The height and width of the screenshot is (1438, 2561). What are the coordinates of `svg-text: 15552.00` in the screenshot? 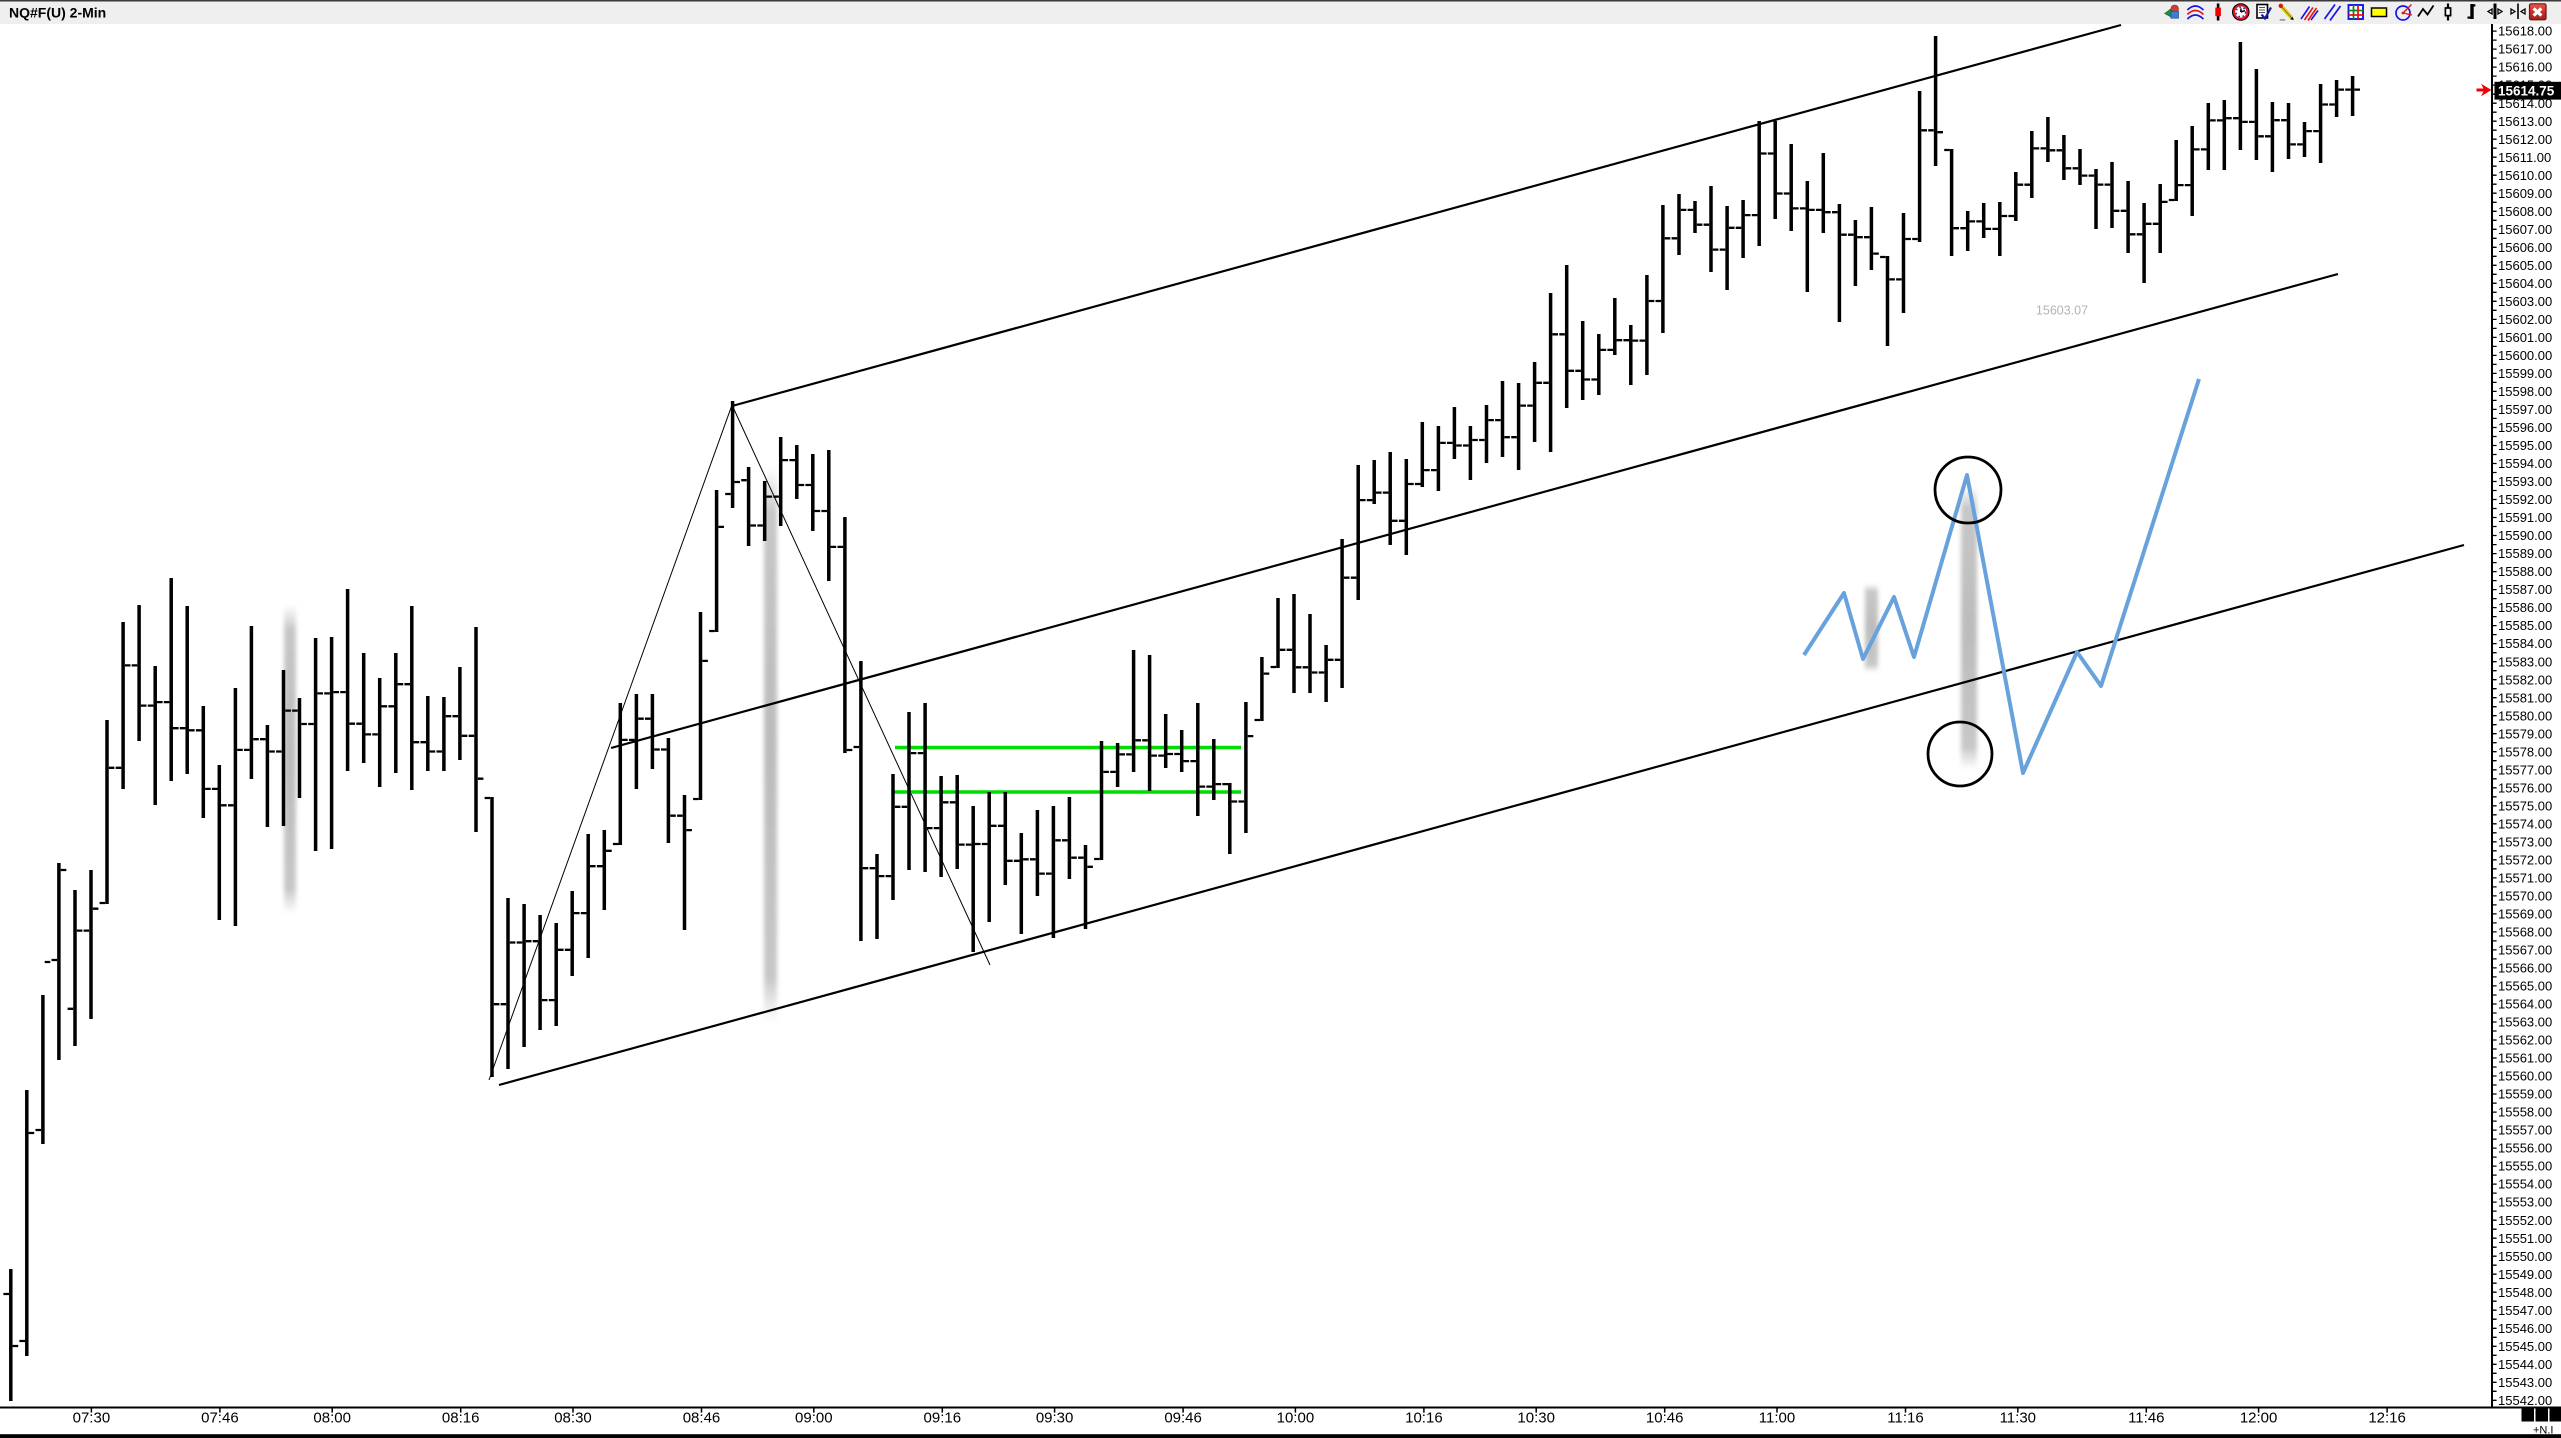 It's located at (2525, 1220).